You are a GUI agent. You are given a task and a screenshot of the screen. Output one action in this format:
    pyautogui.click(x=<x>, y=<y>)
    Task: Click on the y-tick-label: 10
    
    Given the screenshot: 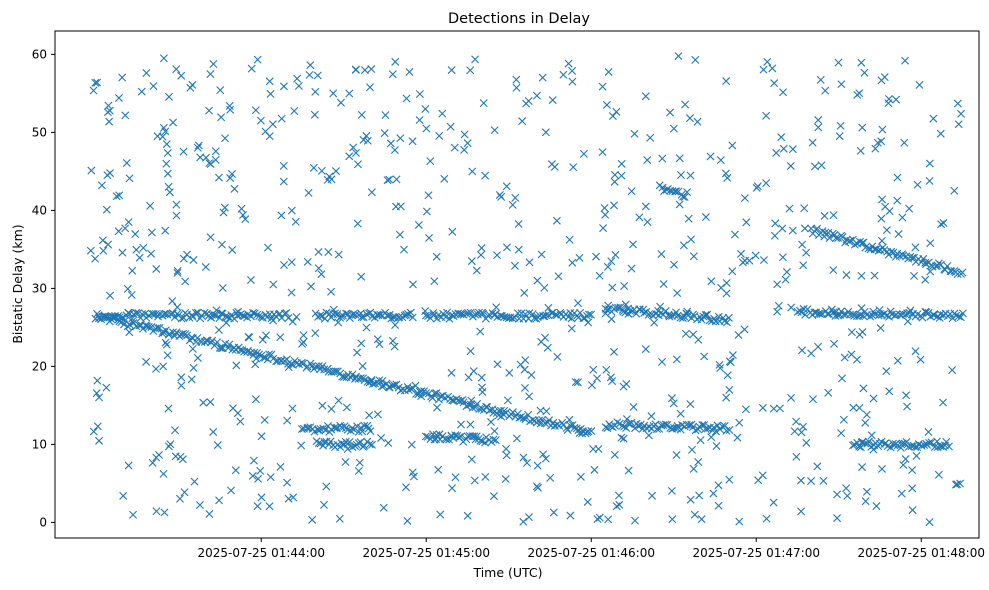 What is the action you would take?
    pyautogui.click(x=39, y=444)
    